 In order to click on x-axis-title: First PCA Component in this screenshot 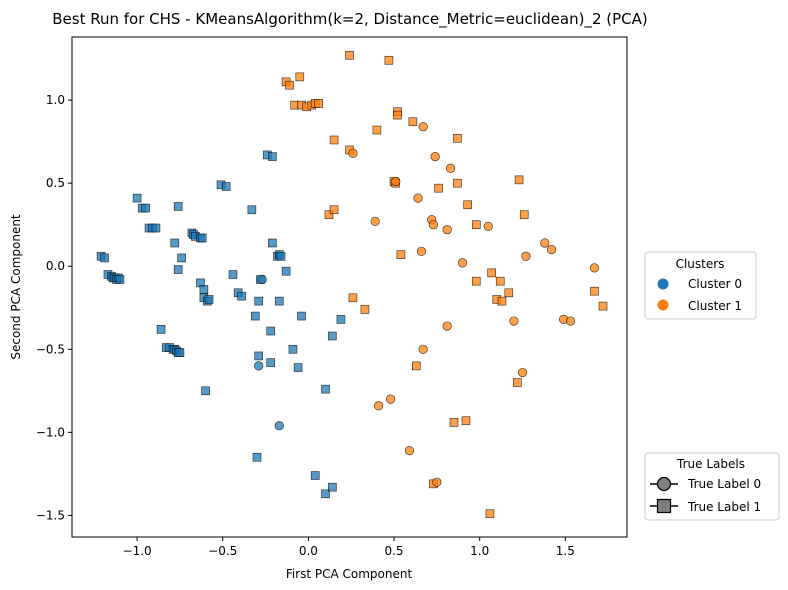, I will do `click(349, 574)`.